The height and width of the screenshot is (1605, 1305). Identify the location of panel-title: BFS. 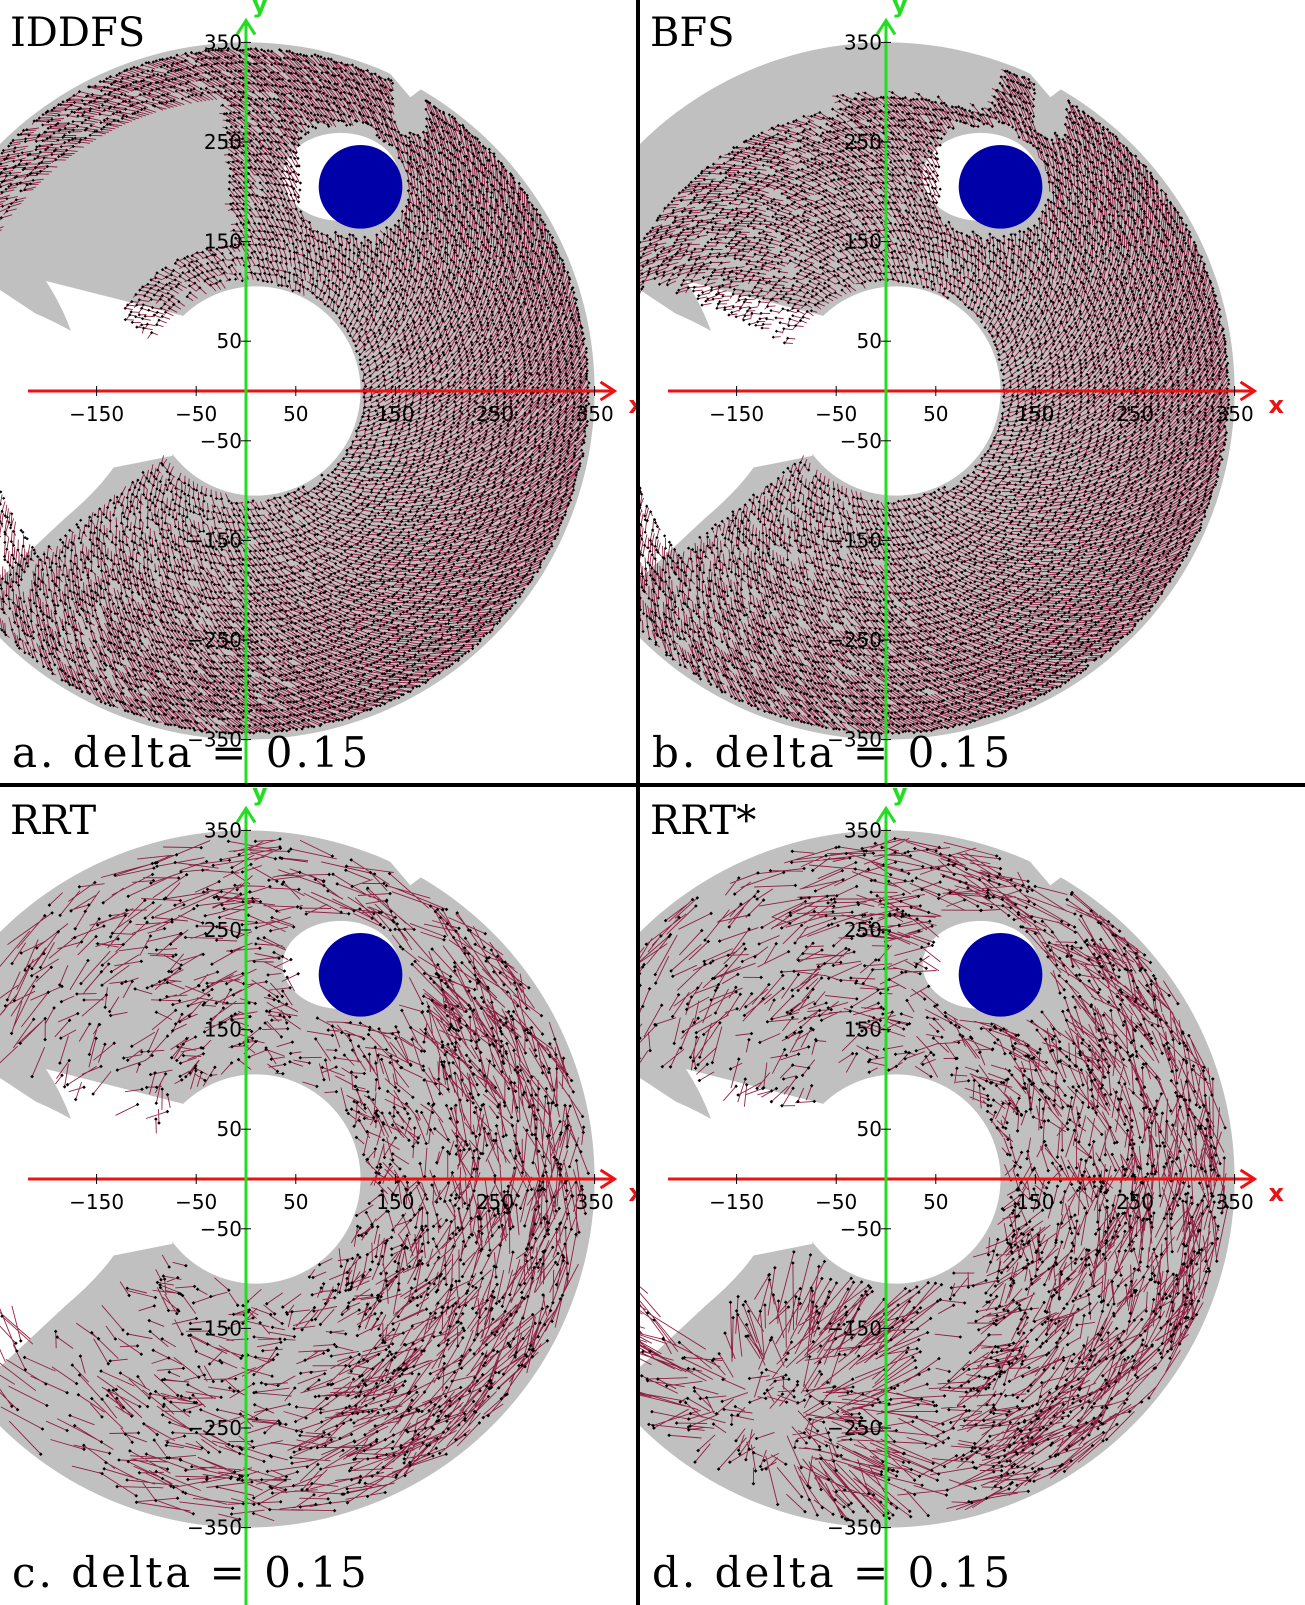
(692, 33).